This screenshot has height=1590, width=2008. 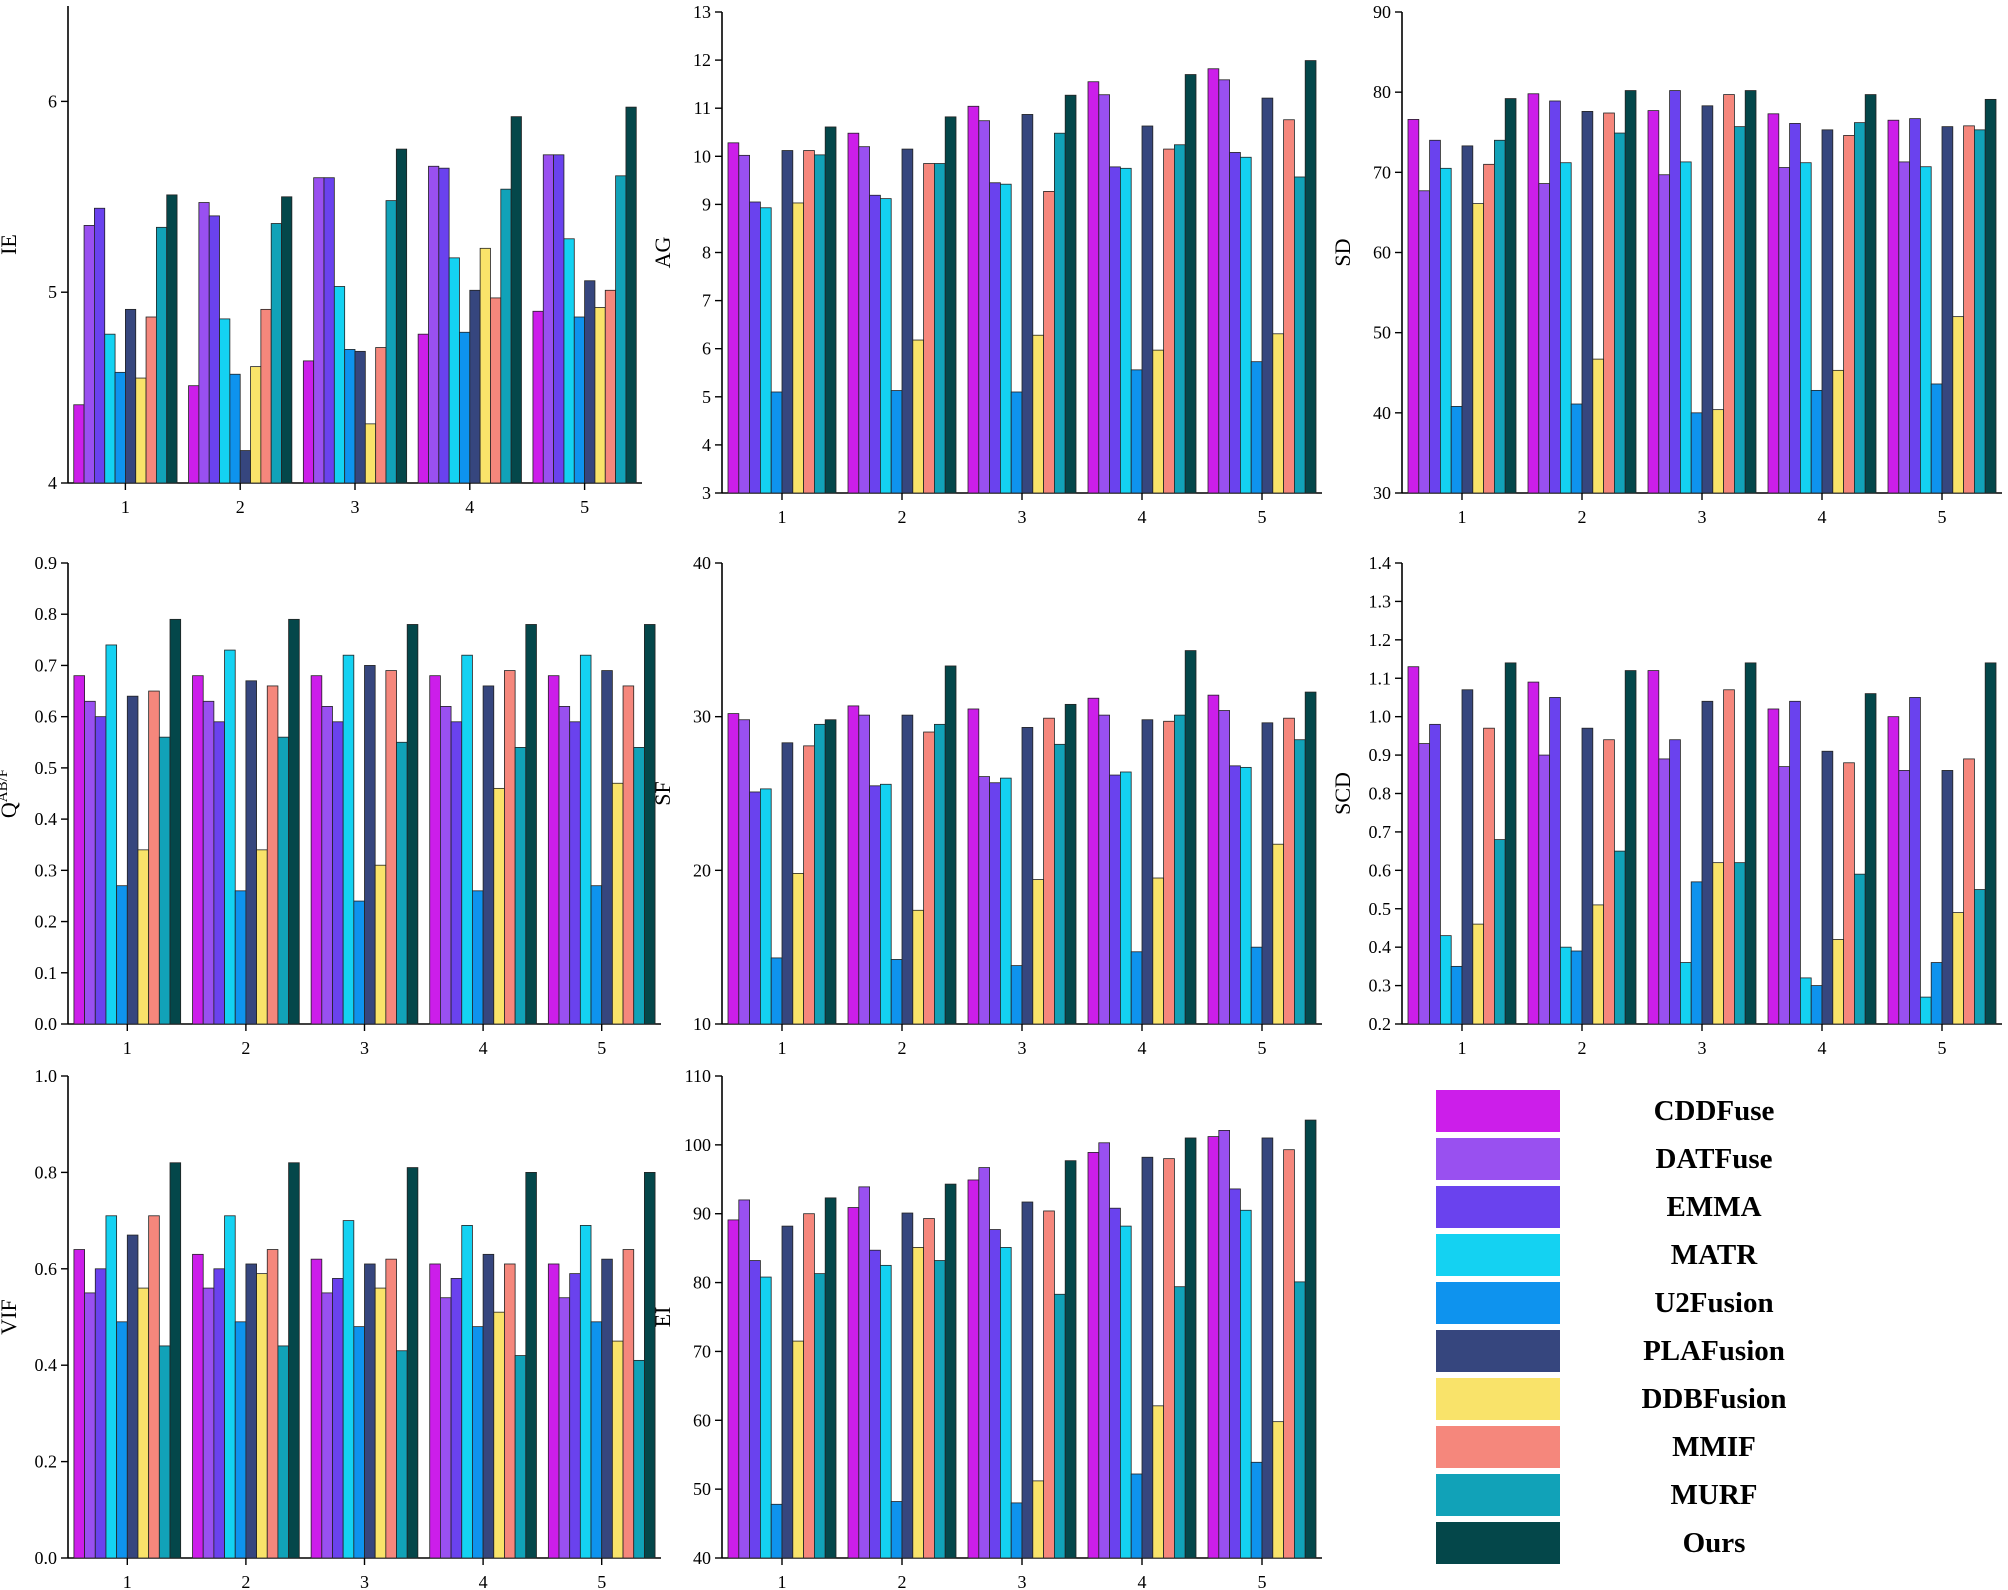 What do you see at coordinates (1646, 1496) in the screenshot?
I see `legend-item-murf: MURF` at bounding box center [1646, 1496].